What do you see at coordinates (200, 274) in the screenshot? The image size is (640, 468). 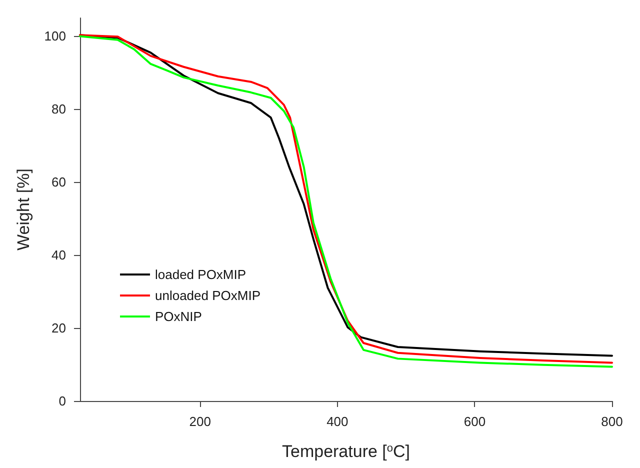 I see `legend-label: loaded POxMIP` at bounding box center [200, 274].